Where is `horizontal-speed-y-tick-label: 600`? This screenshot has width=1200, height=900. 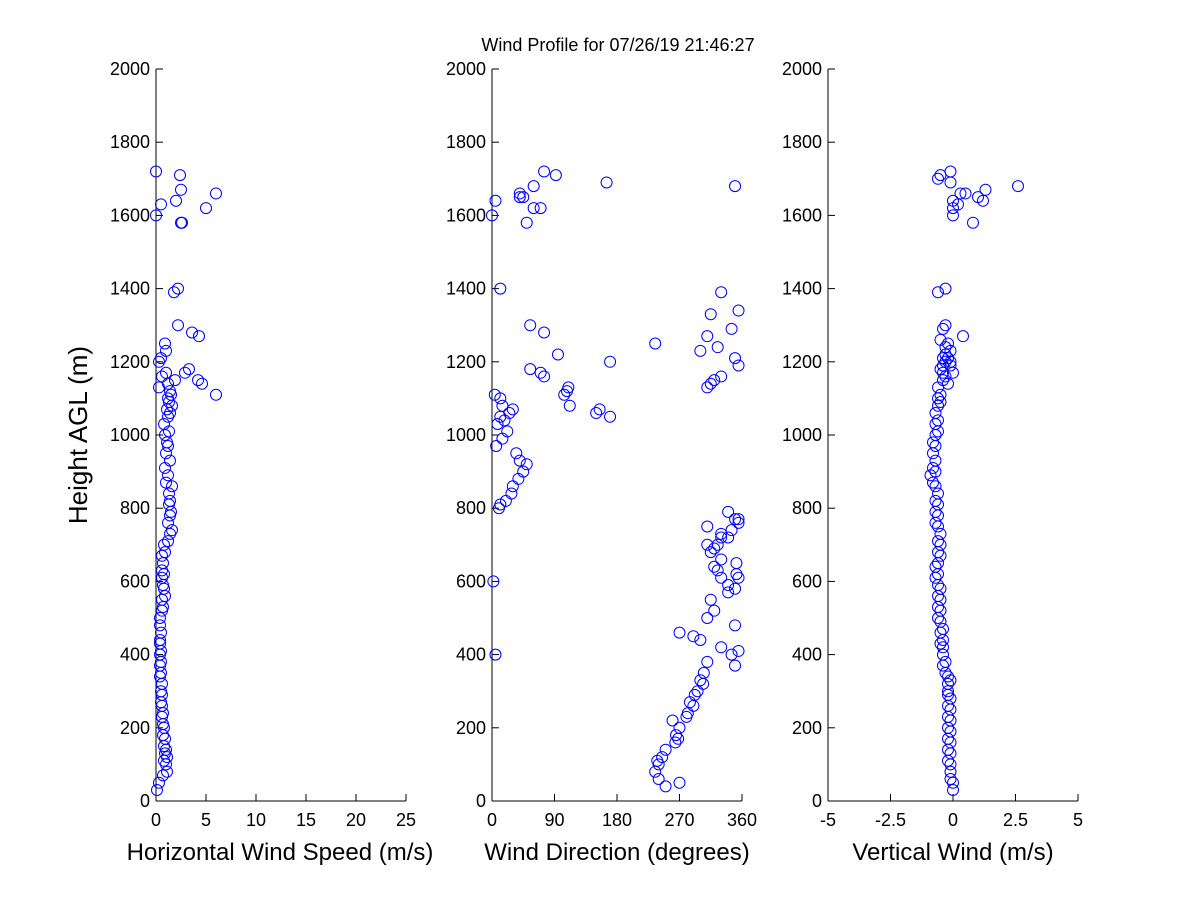
horizontal-speed-y-tick-label: 600 is located at coordinates (135, 581).